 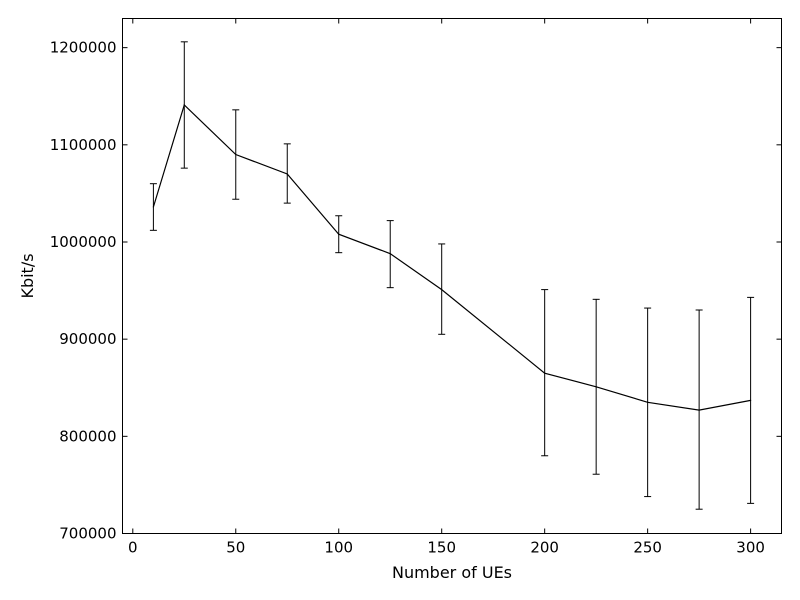 I want to click on y-tick-label: 800000, so click(x=87, y=436).